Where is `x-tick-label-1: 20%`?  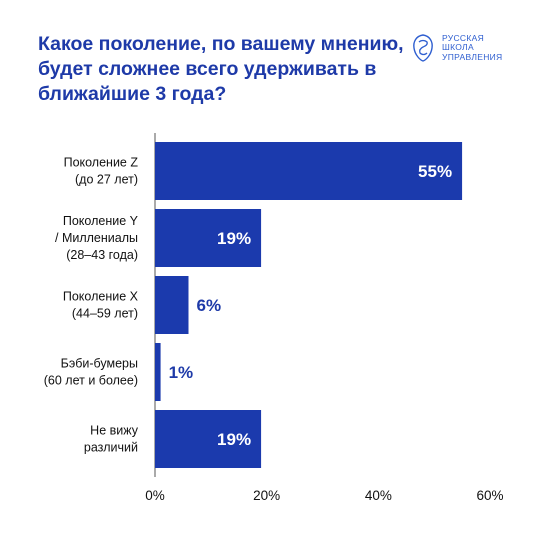
x-tick-label-1: 20% is located at coordinates (266, 495).